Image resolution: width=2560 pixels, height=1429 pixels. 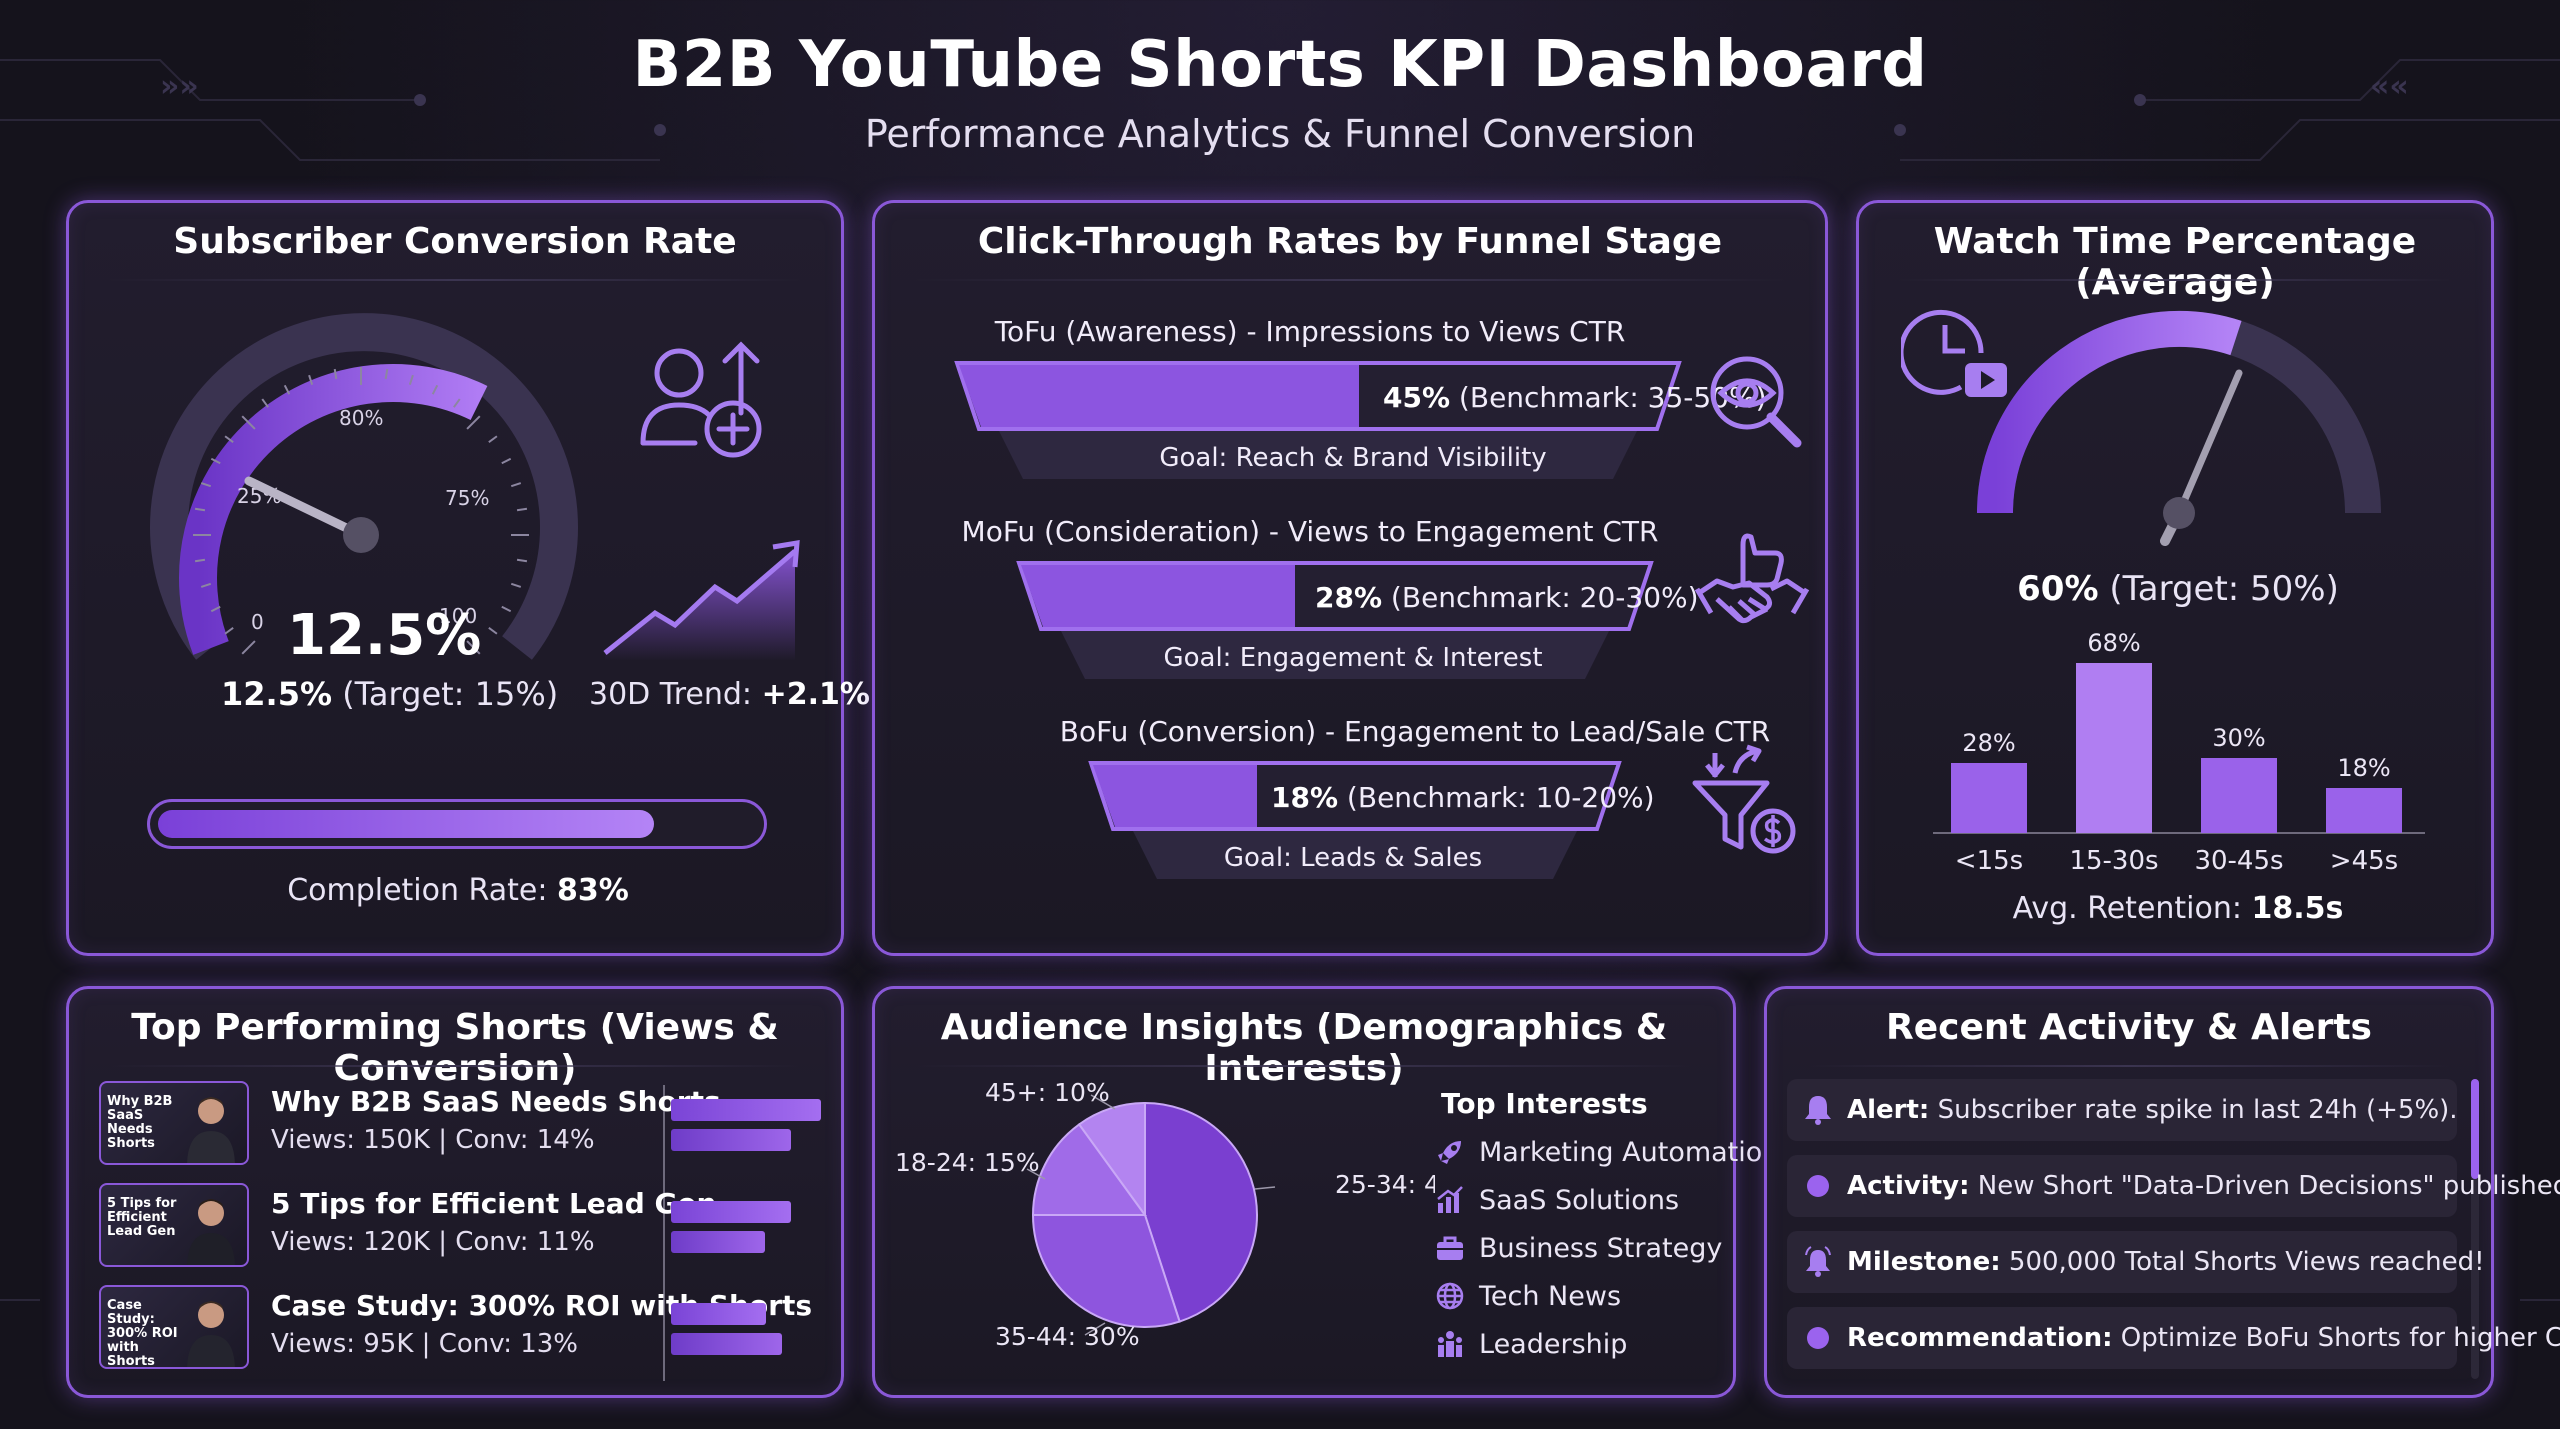 I want to click on tofu-funnel-bar, so click(x=1318, y=420).